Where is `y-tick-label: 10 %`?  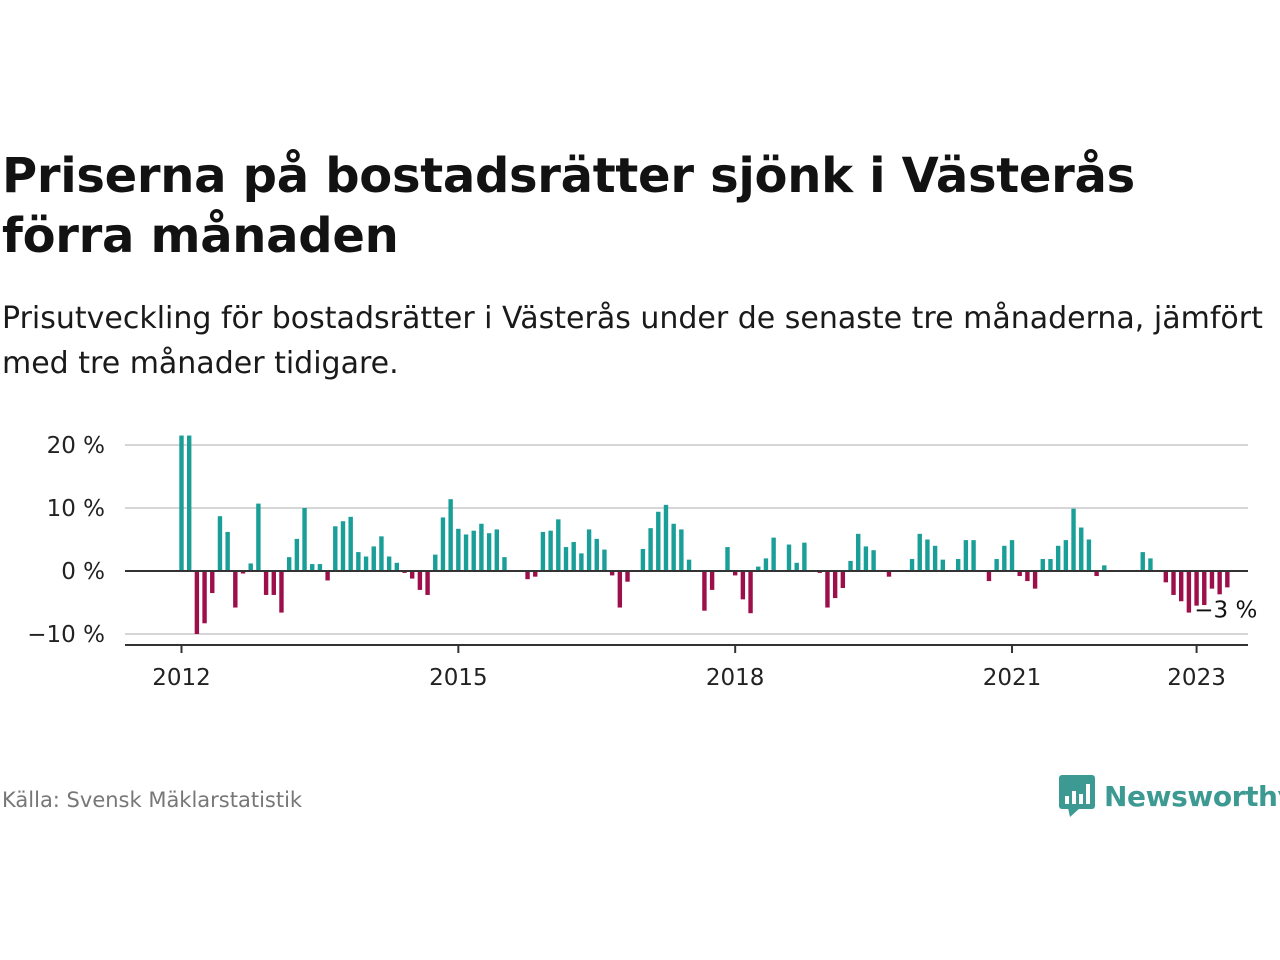
y-tick-label: 10 % is located at coordinates (76, 509).